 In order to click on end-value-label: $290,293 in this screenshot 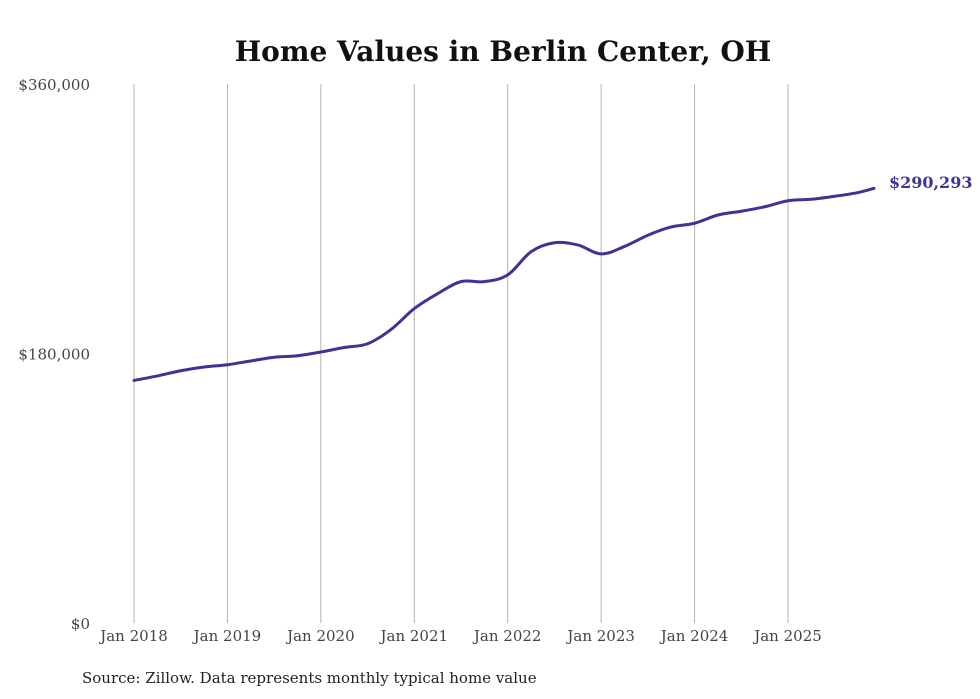, I will do `click(931, 182)`.